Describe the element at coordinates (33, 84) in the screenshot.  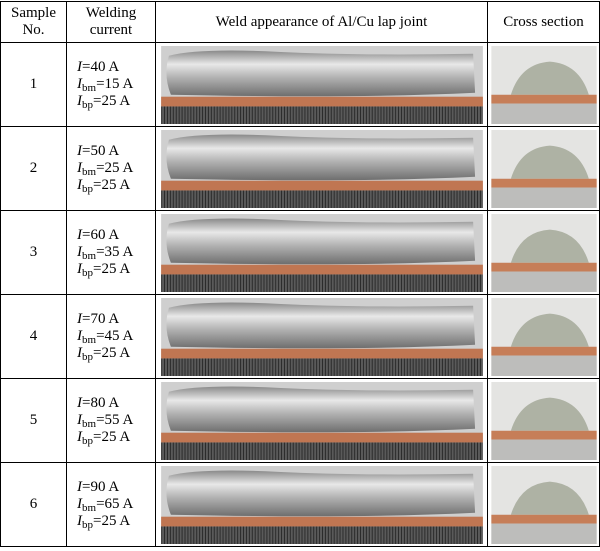
I see `sample-cell: 1` at that location.